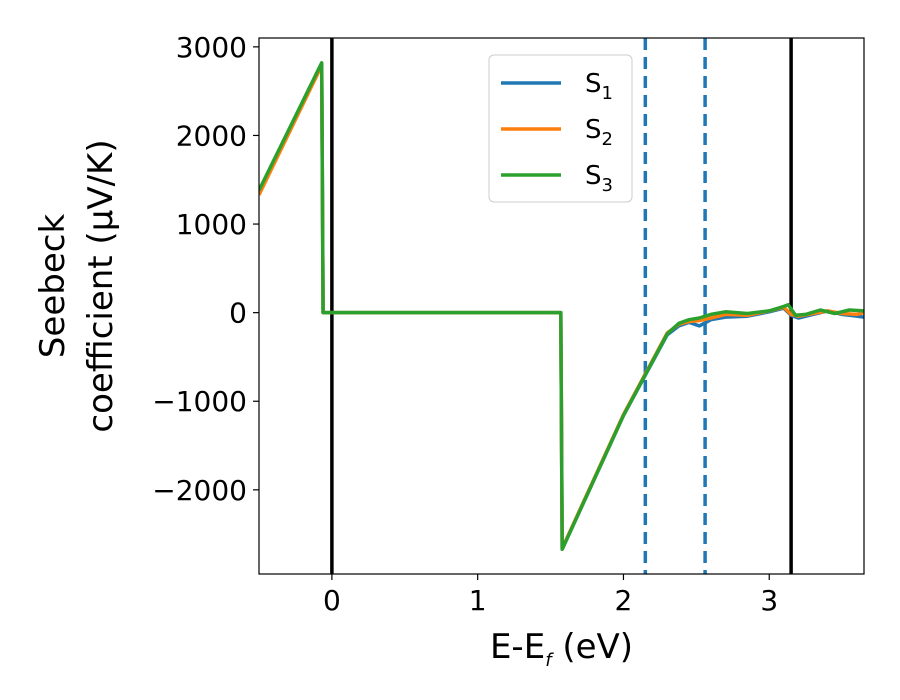 The image size is (900, 700). I want to click on y-tick-label: 0, so click(238, 313).